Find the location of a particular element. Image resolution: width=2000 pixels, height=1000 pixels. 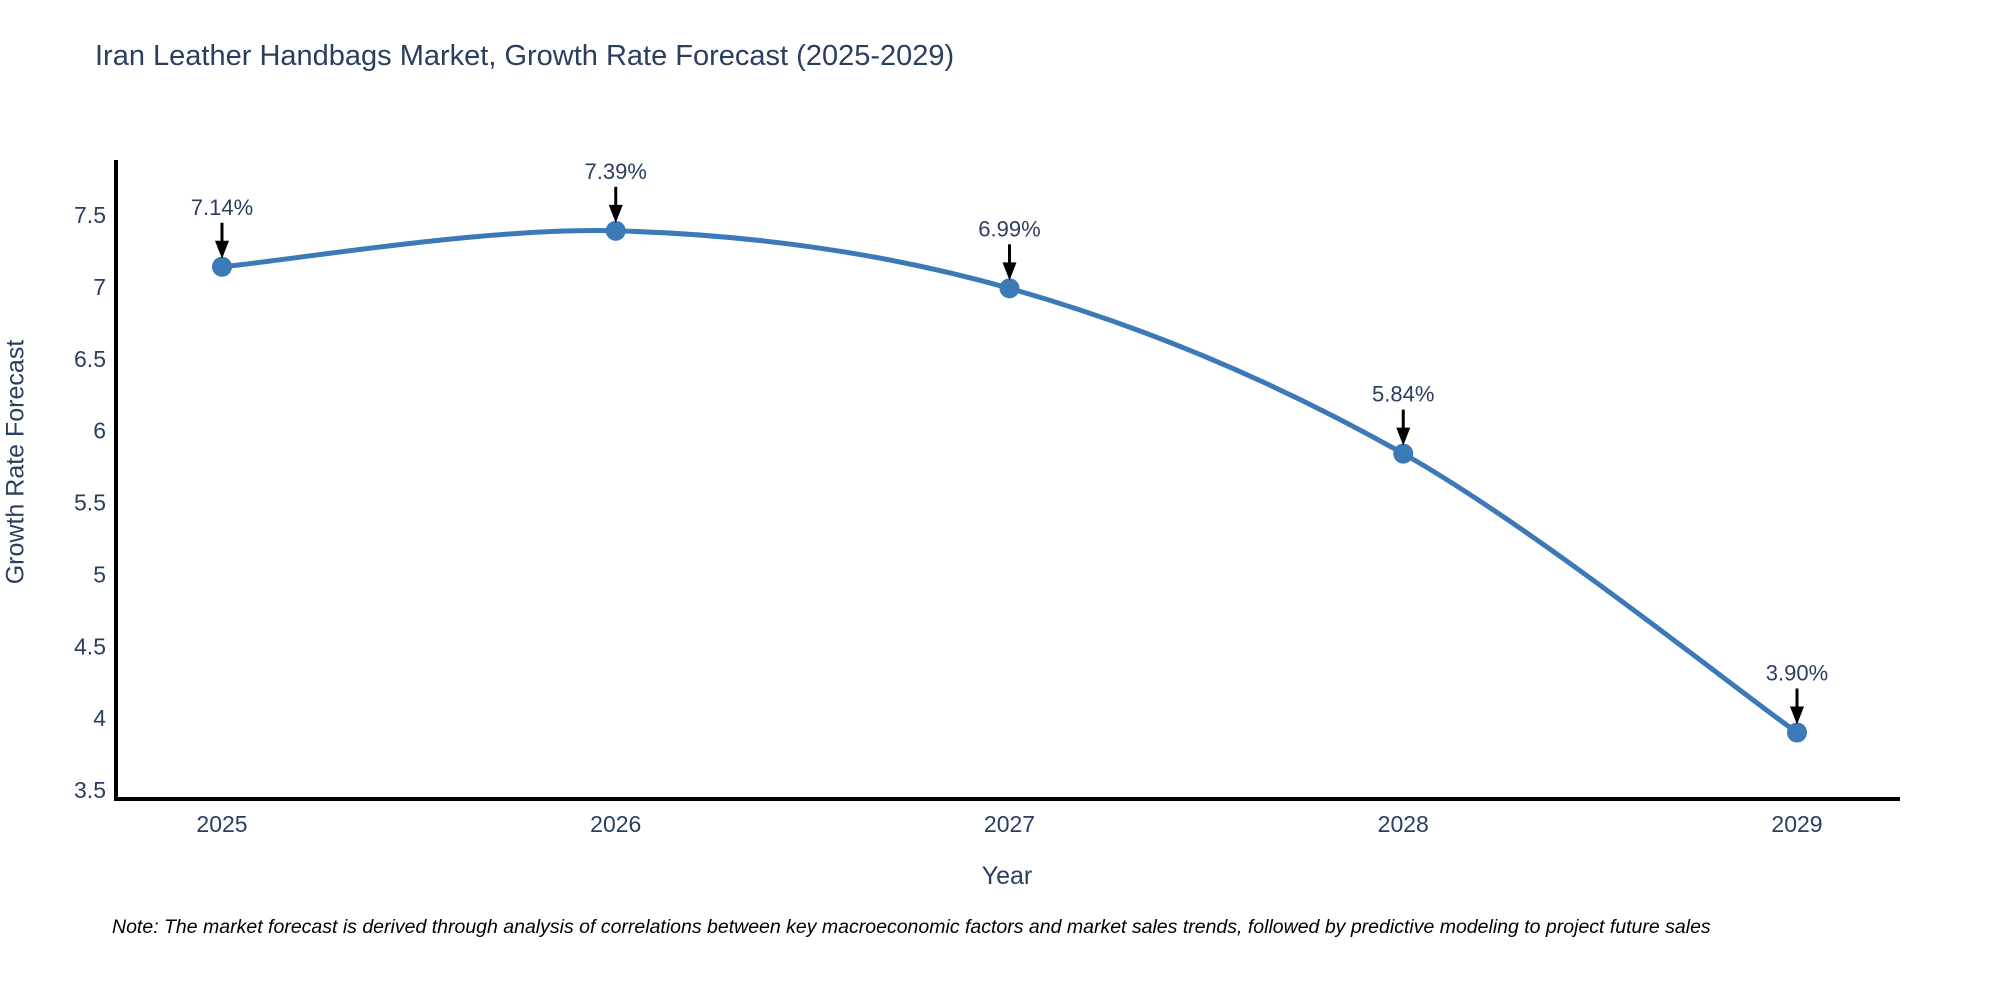

y-tick-label: 7.5 is located at coordinates (90, 215).